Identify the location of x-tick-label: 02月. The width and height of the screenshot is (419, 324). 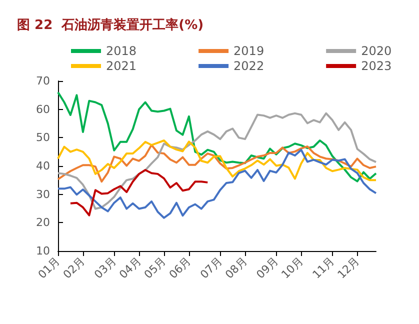
(74, 268).